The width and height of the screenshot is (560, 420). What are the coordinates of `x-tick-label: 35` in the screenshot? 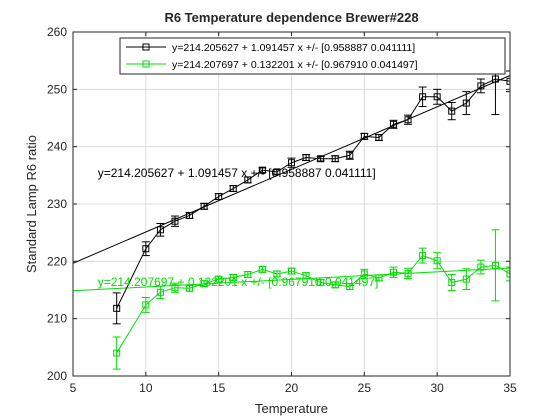 It's located at (510, 388).